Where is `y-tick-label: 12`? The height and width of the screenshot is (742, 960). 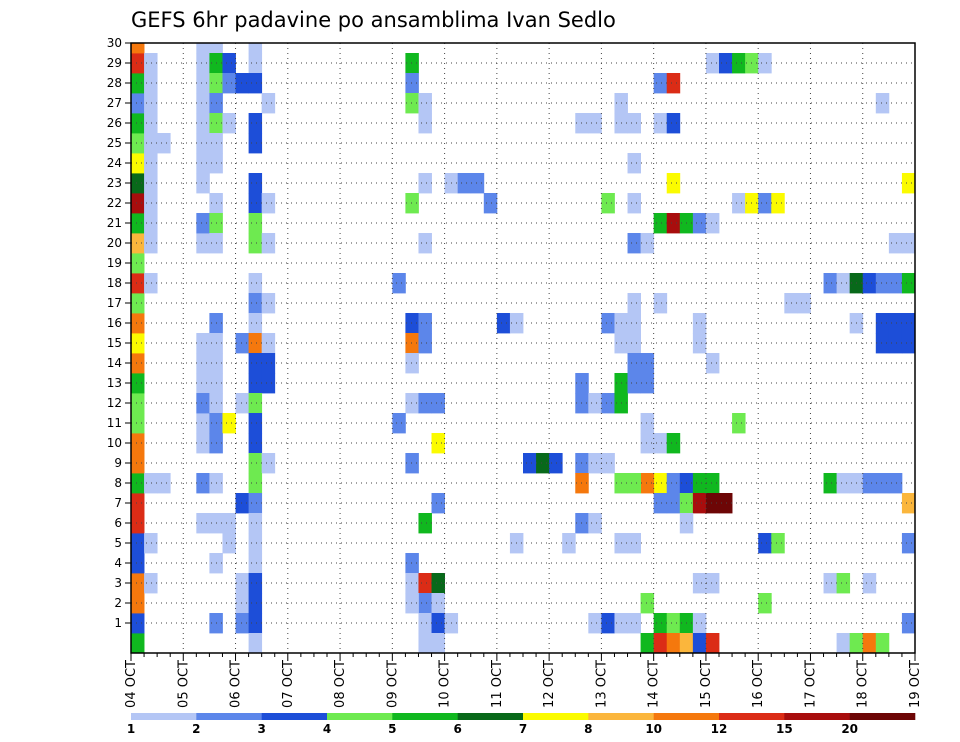 y-tick-label: 12 is located at coordinates (114, 403).